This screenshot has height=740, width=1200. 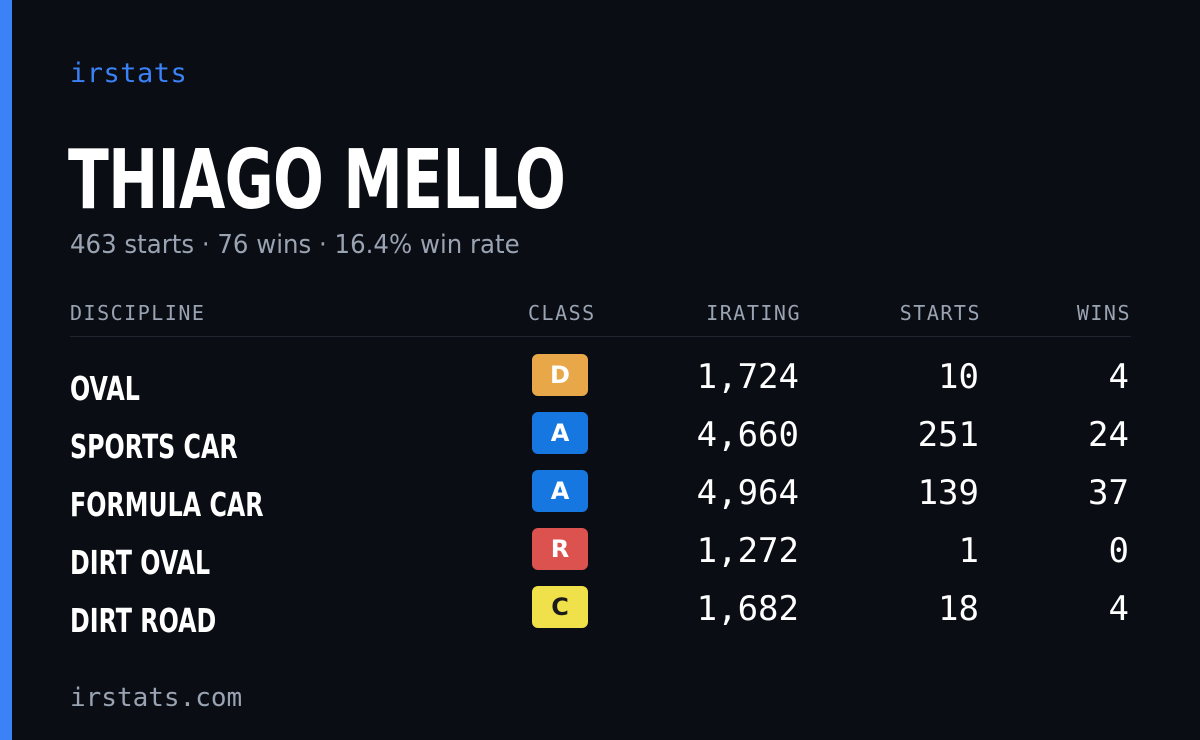 What do you see at coordinates (138, 313) in the screenshot?
I see `header-discipline: DISCIPLINE` at bounding box center [138, 313].